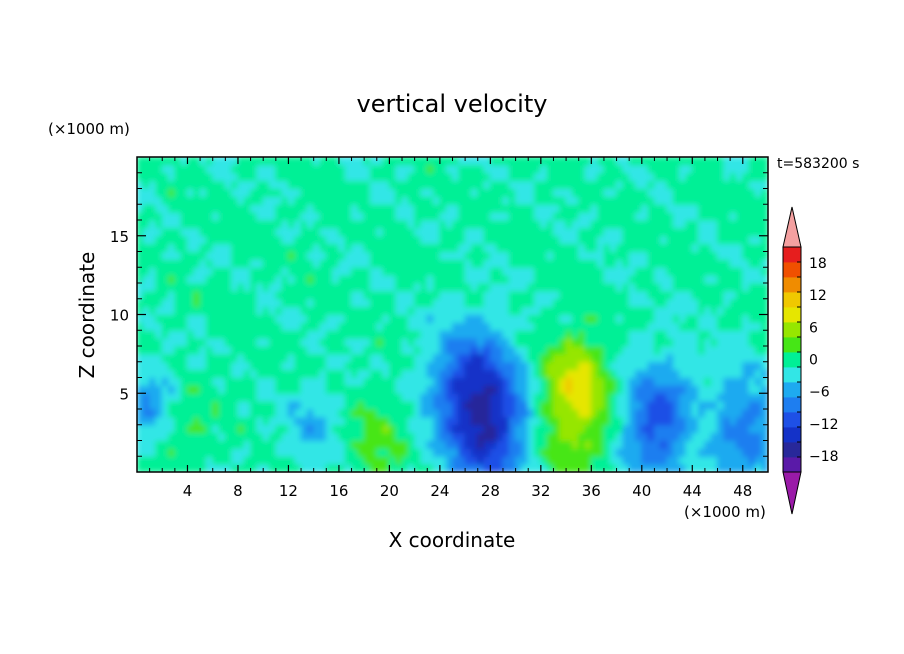 The height and width of the screenshot is (654, 904). I want to click on colorbar-swatch, so click(792, 450).